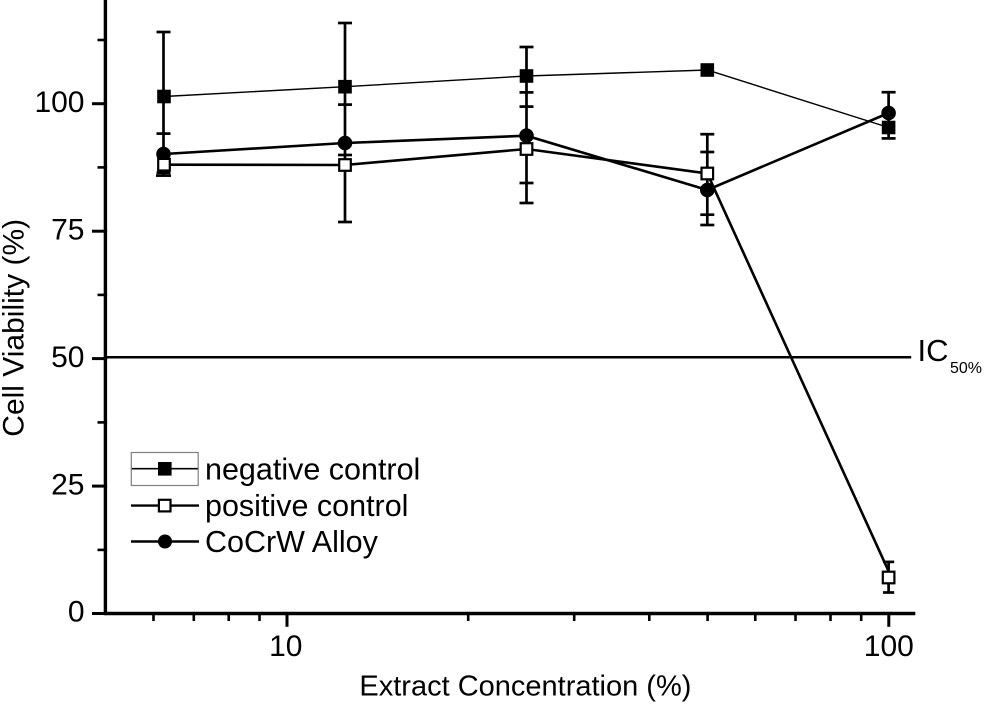 Image resolution: width=988 pixels, height=705 pixels. I want to click on svg-text: positive control, so click(306, 506).